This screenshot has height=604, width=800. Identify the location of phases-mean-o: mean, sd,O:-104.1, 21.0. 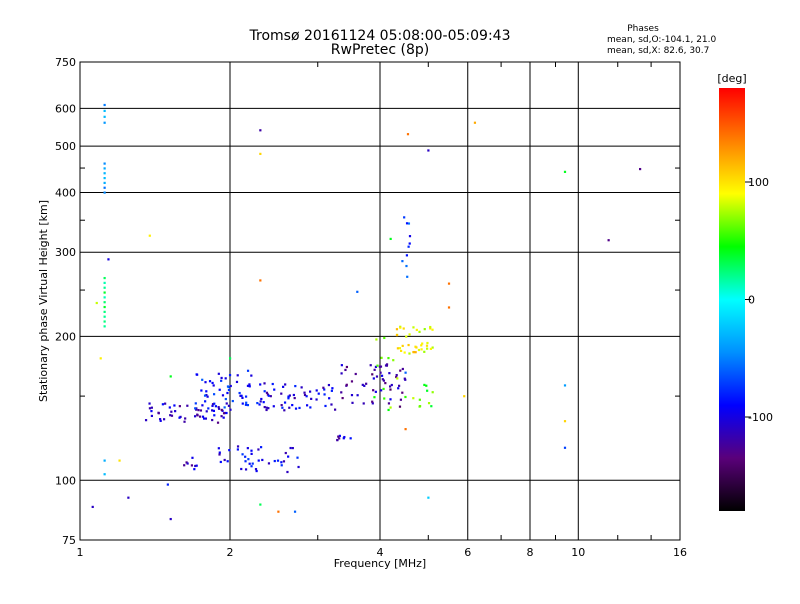
(662, 40).